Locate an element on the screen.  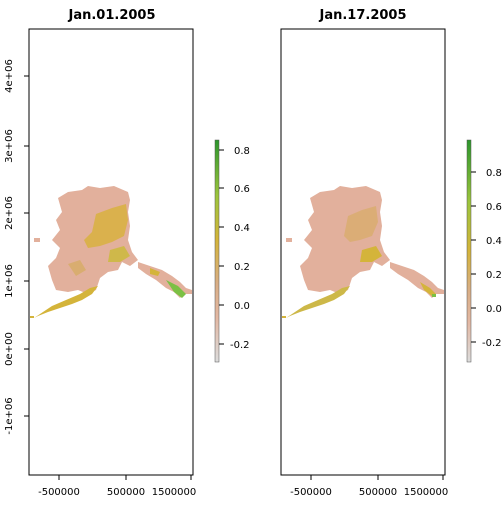
panel-2-x-axis: -500000 500000 1500000 is located at coordinates (369, 486).